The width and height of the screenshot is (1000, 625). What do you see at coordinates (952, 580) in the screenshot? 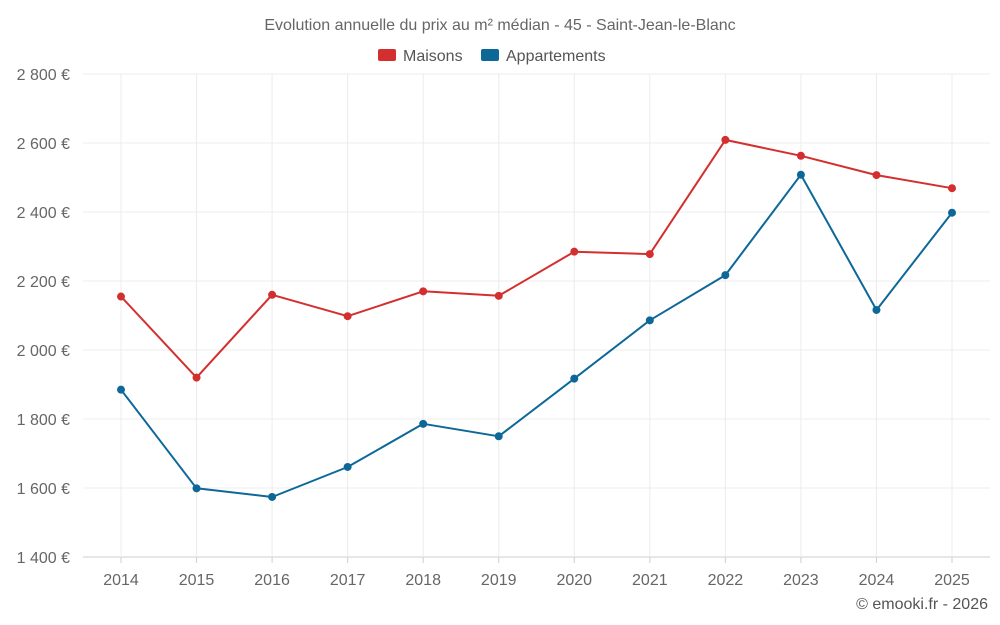
I see `x-tick-label: 2025` at bounding box center [952, 580].